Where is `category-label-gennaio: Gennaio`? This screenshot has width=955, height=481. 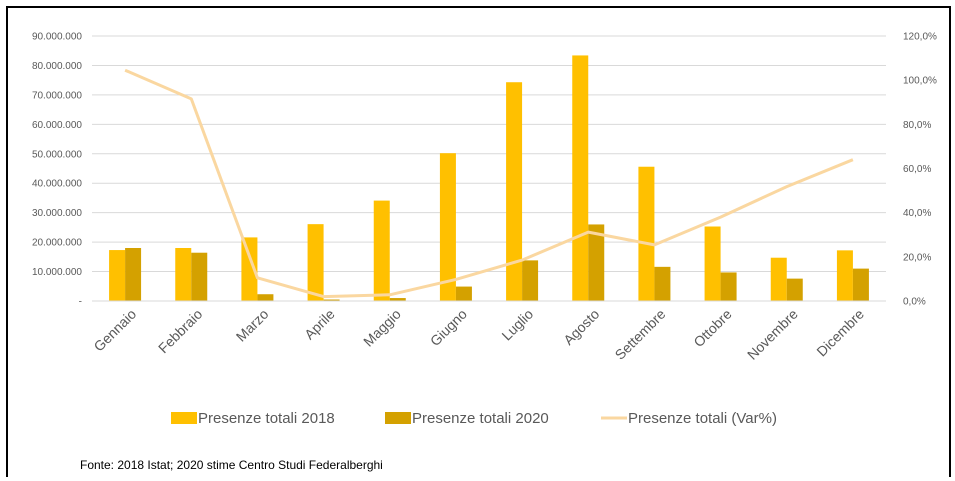 category-label-gennaio: Gennaio is located at coordinates (114, 330).